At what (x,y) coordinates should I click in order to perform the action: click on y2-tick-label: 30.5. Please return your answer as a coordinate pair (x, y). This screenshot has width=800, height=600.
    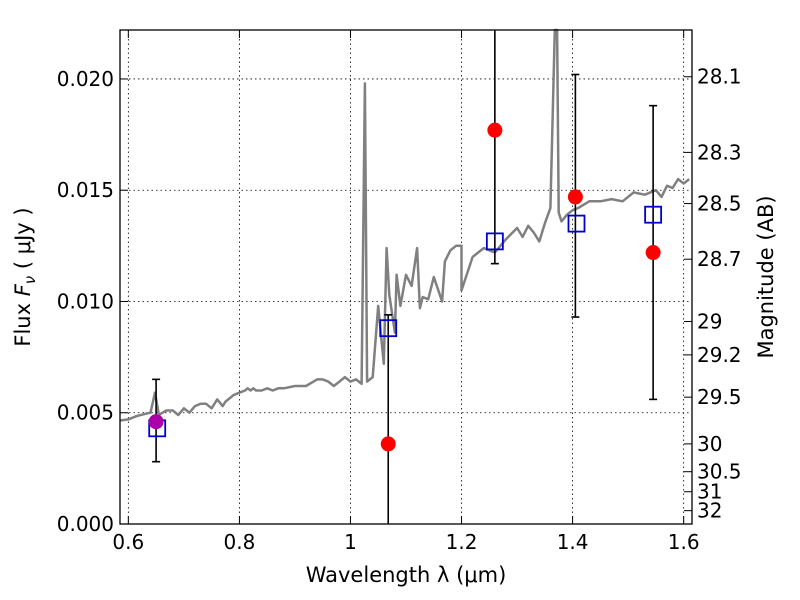
    Looking at the image, I should click on (719, 472).